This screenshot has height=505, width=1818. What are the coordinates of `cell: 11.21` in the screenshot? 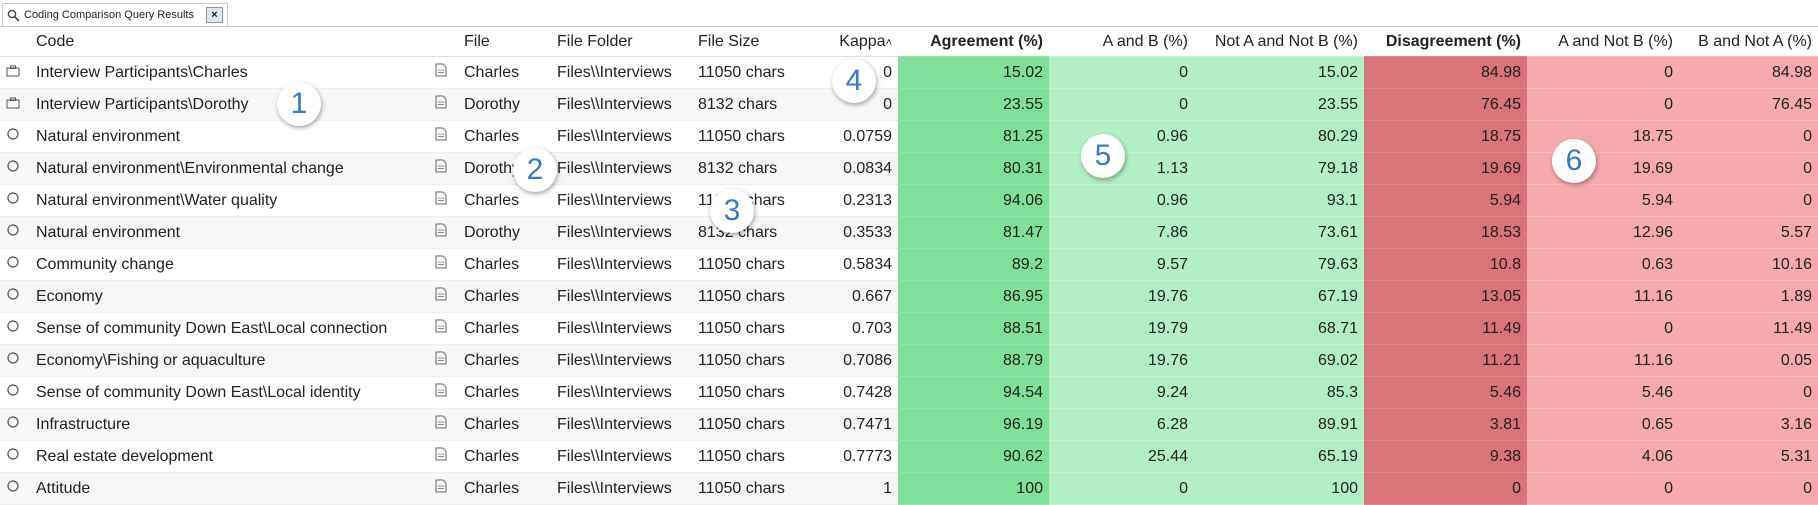 It's located at (1445, 360).